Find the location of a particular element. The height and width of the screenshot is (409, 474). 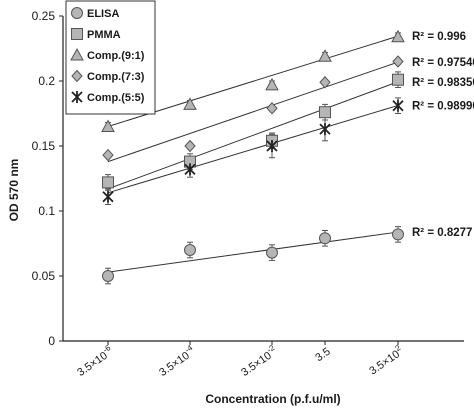

x-tick-base: 3.5 is located at coordinates (322, 355).